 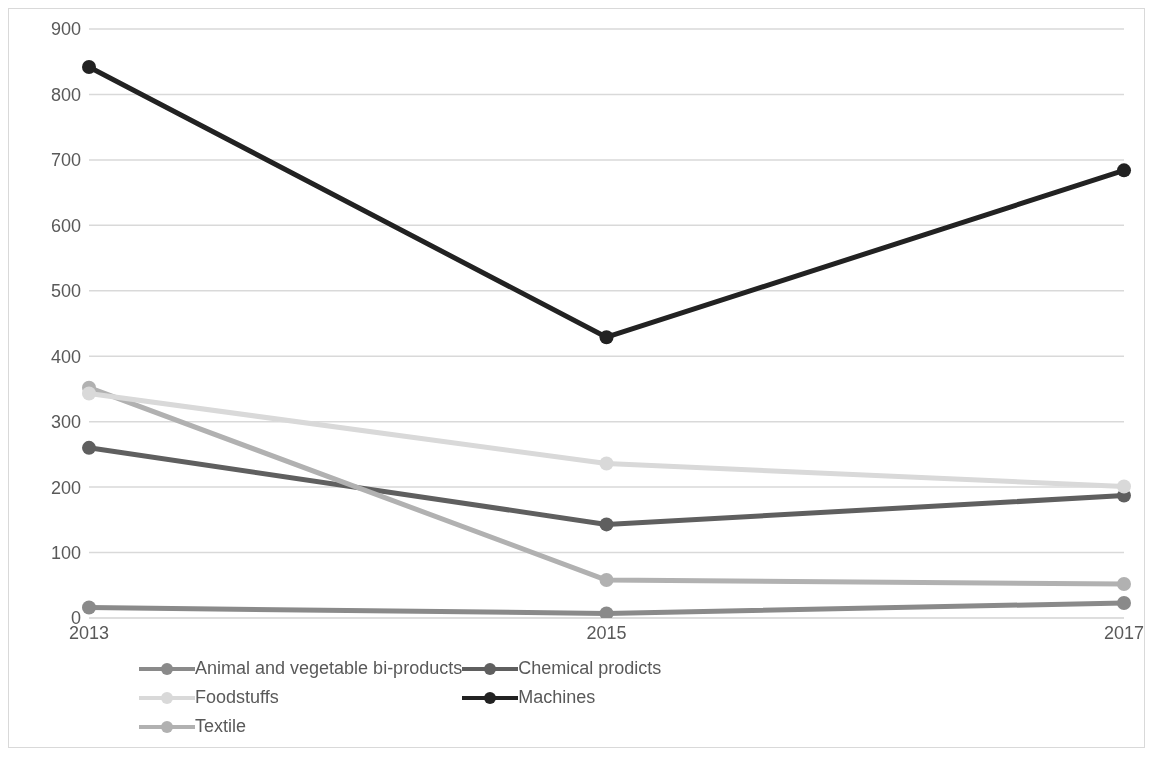 I want to click on x-tick-label: 2015, so click(x=606, y=632).